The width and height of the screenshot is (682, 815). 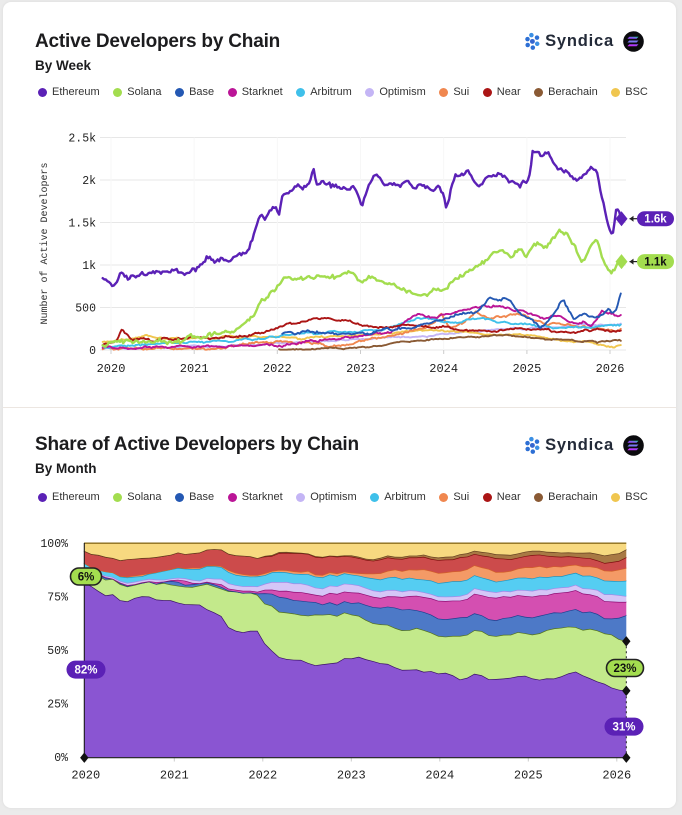 What do you see at coordinates (61, 758) in the screenshot?
I see `svg-text: 0%` at bounding box center [61, 758].